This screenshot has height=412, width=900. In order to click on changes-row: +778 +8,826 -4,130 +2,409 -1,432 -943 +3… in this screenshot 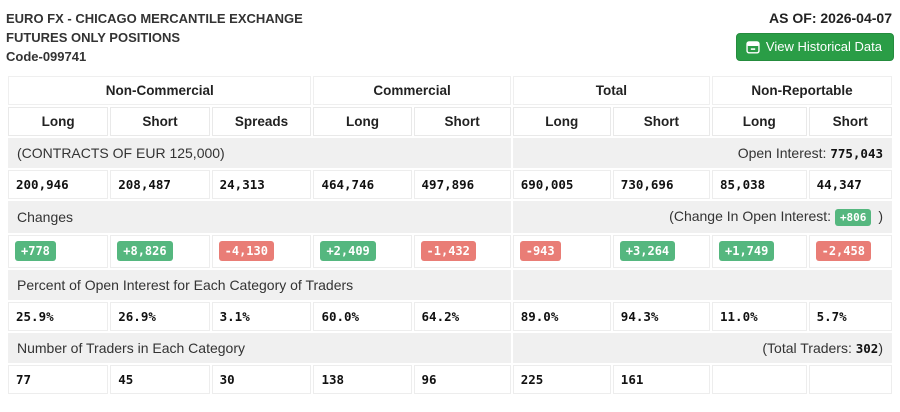, I will do `click(450, 251)`.